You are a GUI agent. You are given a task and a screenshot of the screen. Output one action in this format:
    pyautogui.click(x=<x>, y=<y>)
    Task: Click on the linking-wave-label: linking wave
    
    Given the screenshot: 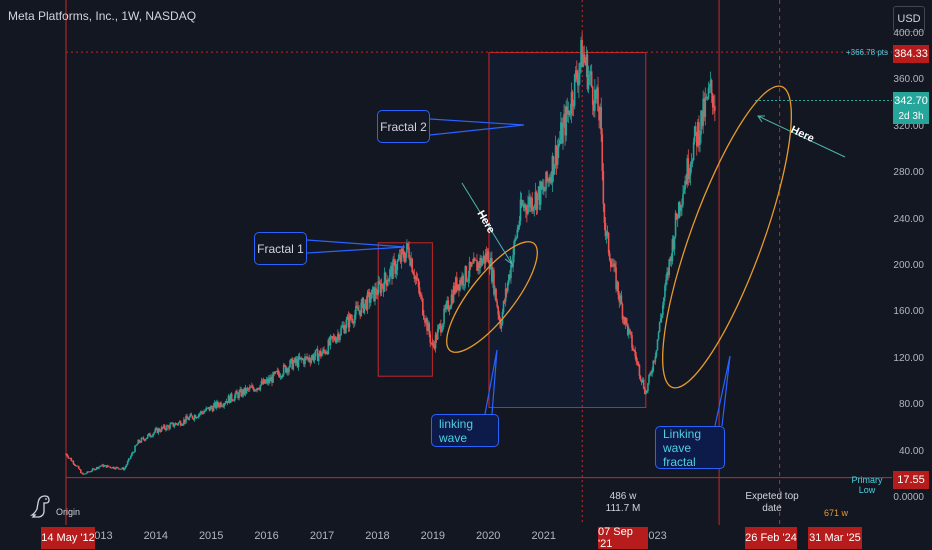 What is the action you would take?
    pyautogui.click(x=465, y=430)
    